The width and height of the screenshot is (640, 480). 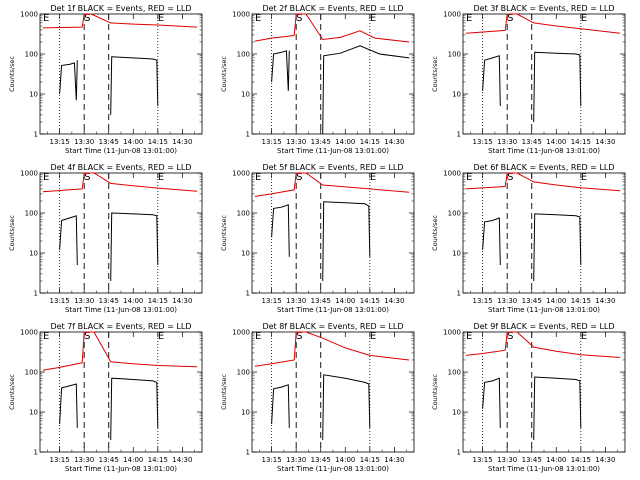 What do you see at coordinates (120, 8) in the screenshot?
I see `panel-title: Det 1f BLACK = Events, RED = LLD` at bounding box center [120, 8].